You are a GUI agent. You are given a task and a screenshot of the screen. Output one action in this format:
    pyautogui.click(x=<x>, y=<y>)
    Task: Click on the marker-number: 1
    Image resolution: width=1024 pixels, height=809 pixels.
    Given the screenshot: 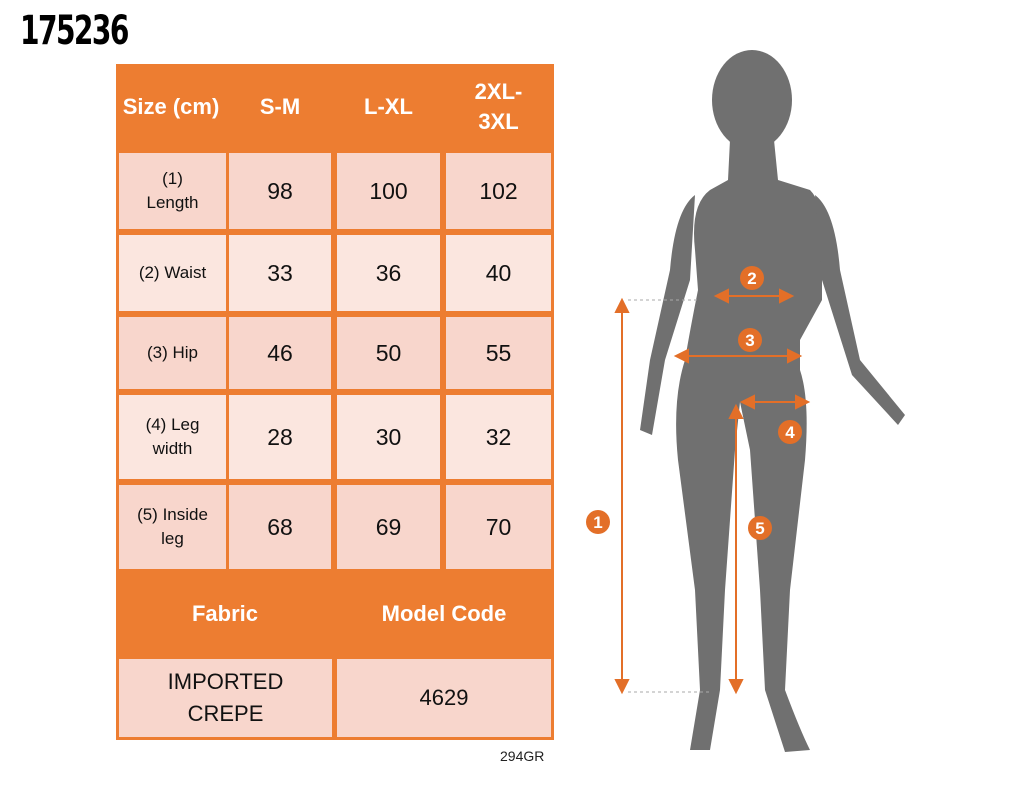 What is the action you would take?
    pyautogui.click(x=597, y=522)
    